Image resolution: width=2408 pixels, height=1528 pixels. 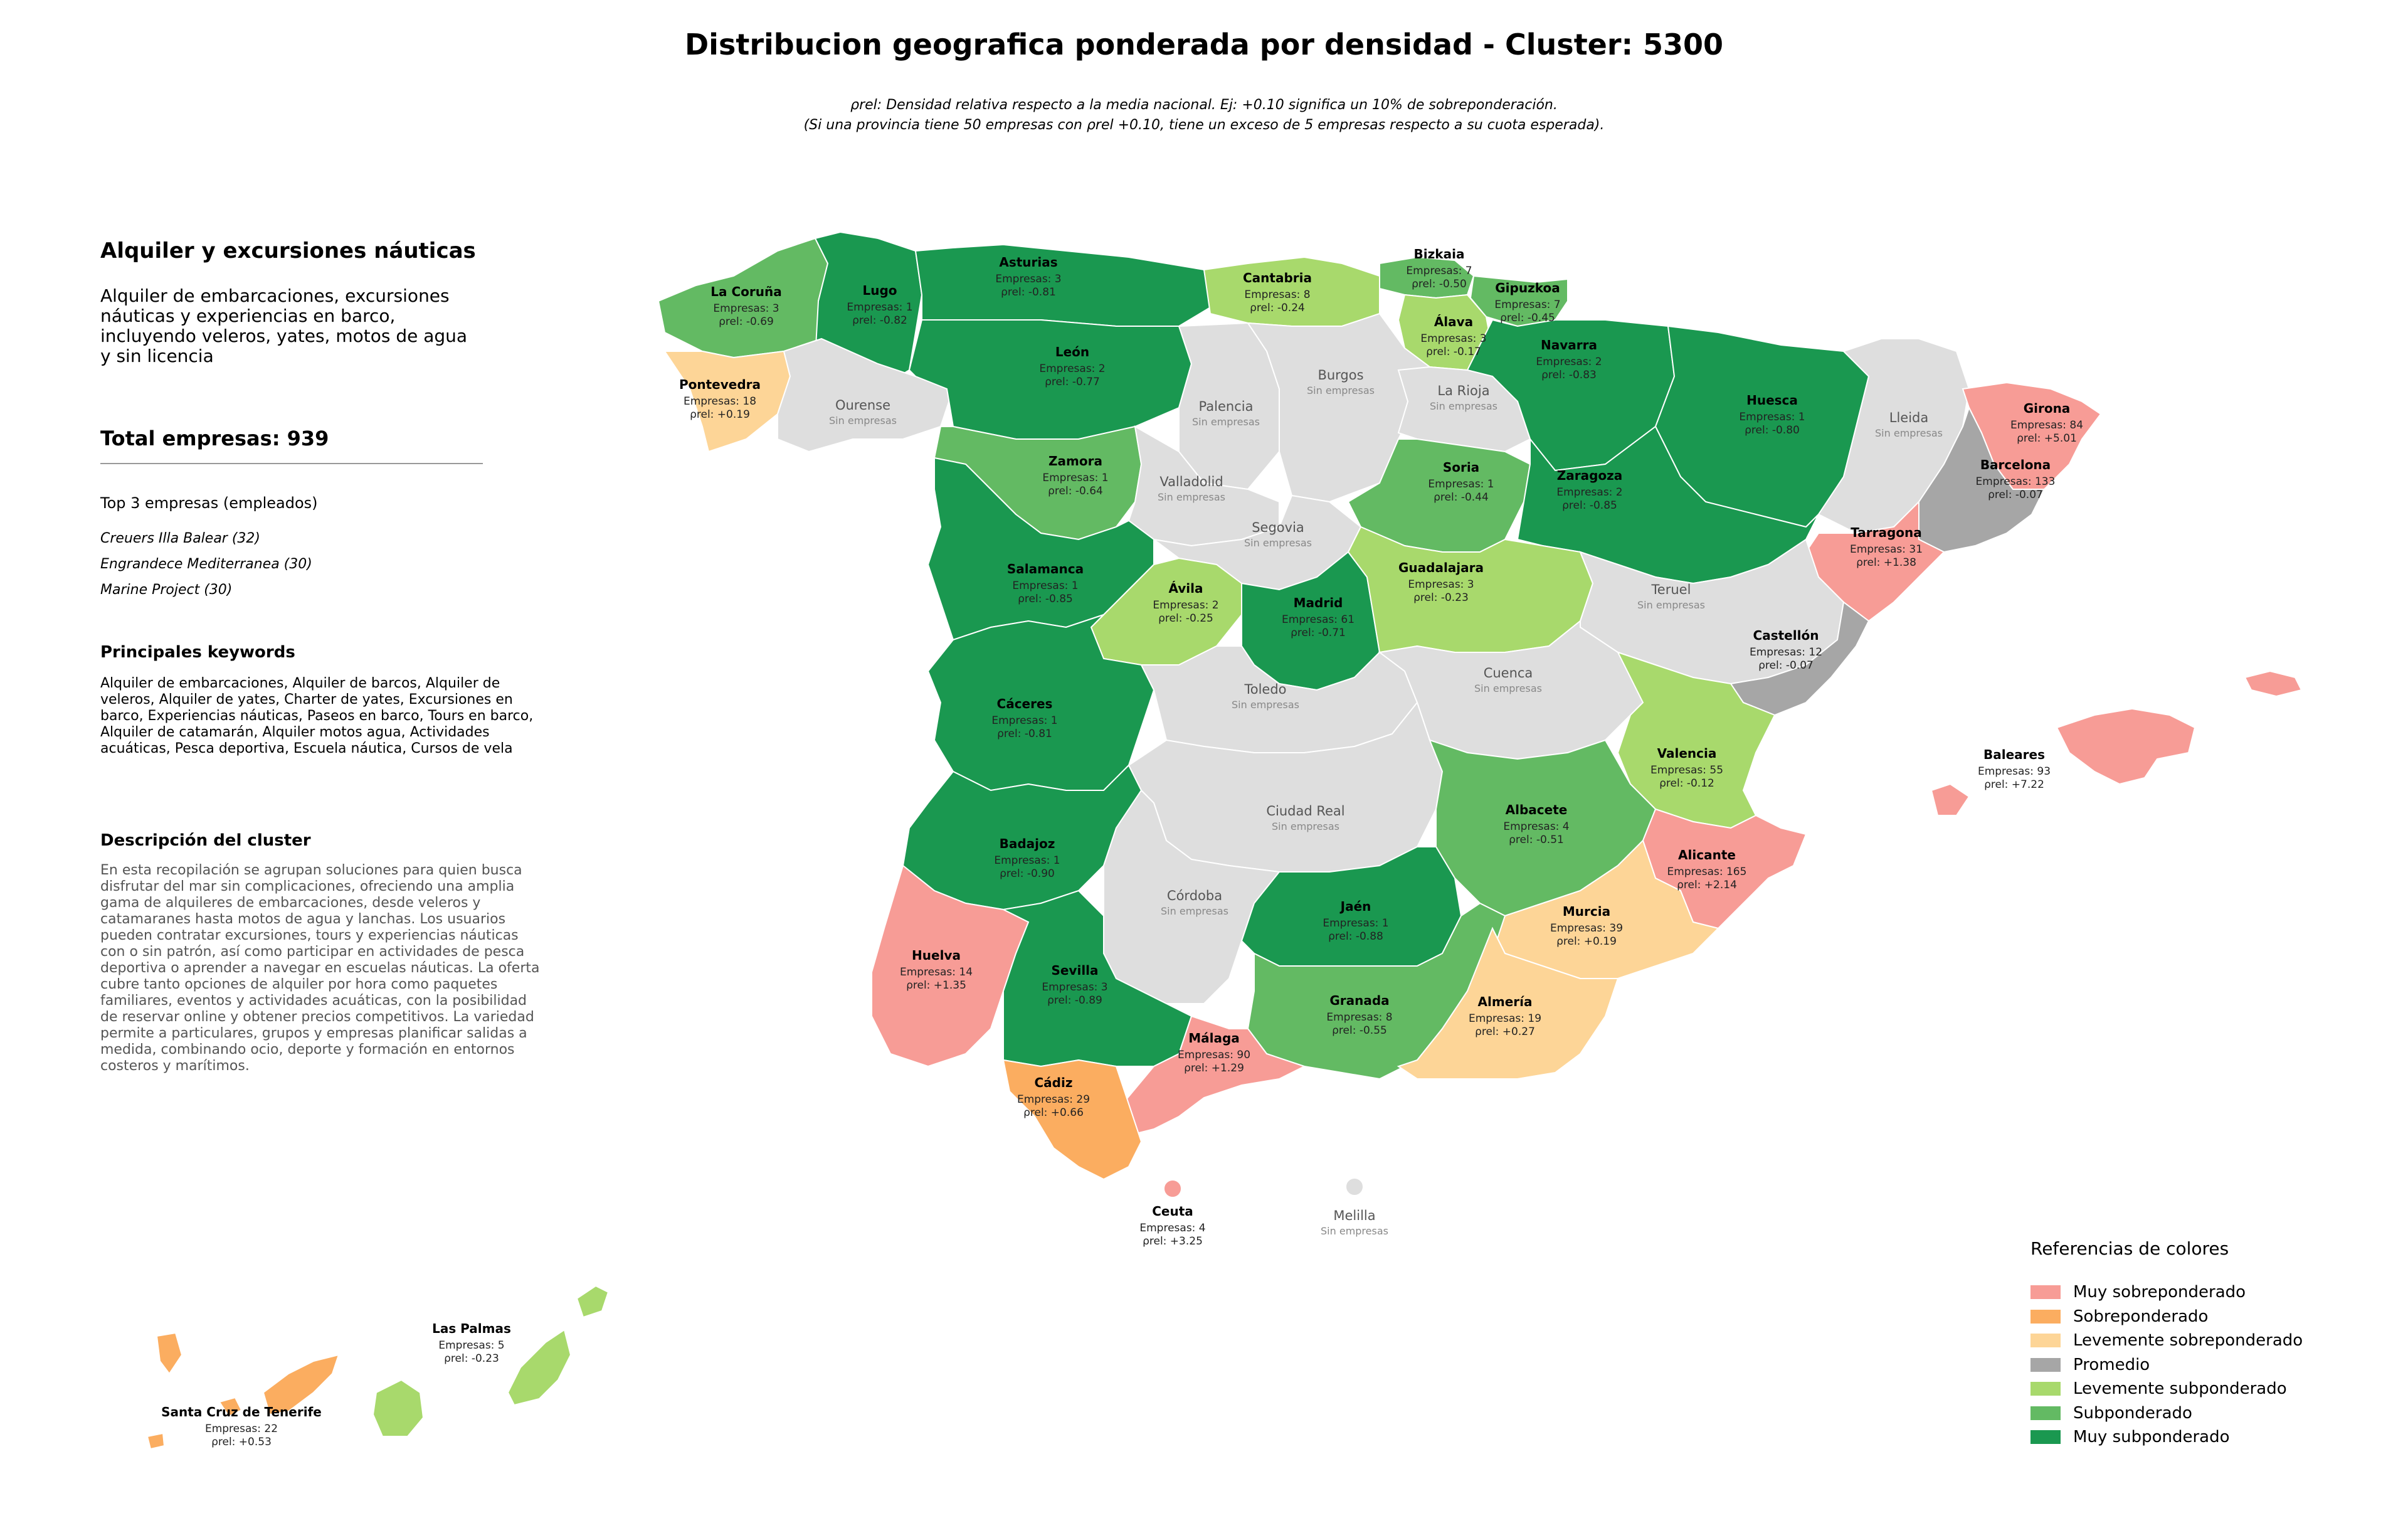 What do you see at coordinates (1277, 277) in the screenshot?
I see `province-name-label: Cantabria` at bounding box center [1277, 277].